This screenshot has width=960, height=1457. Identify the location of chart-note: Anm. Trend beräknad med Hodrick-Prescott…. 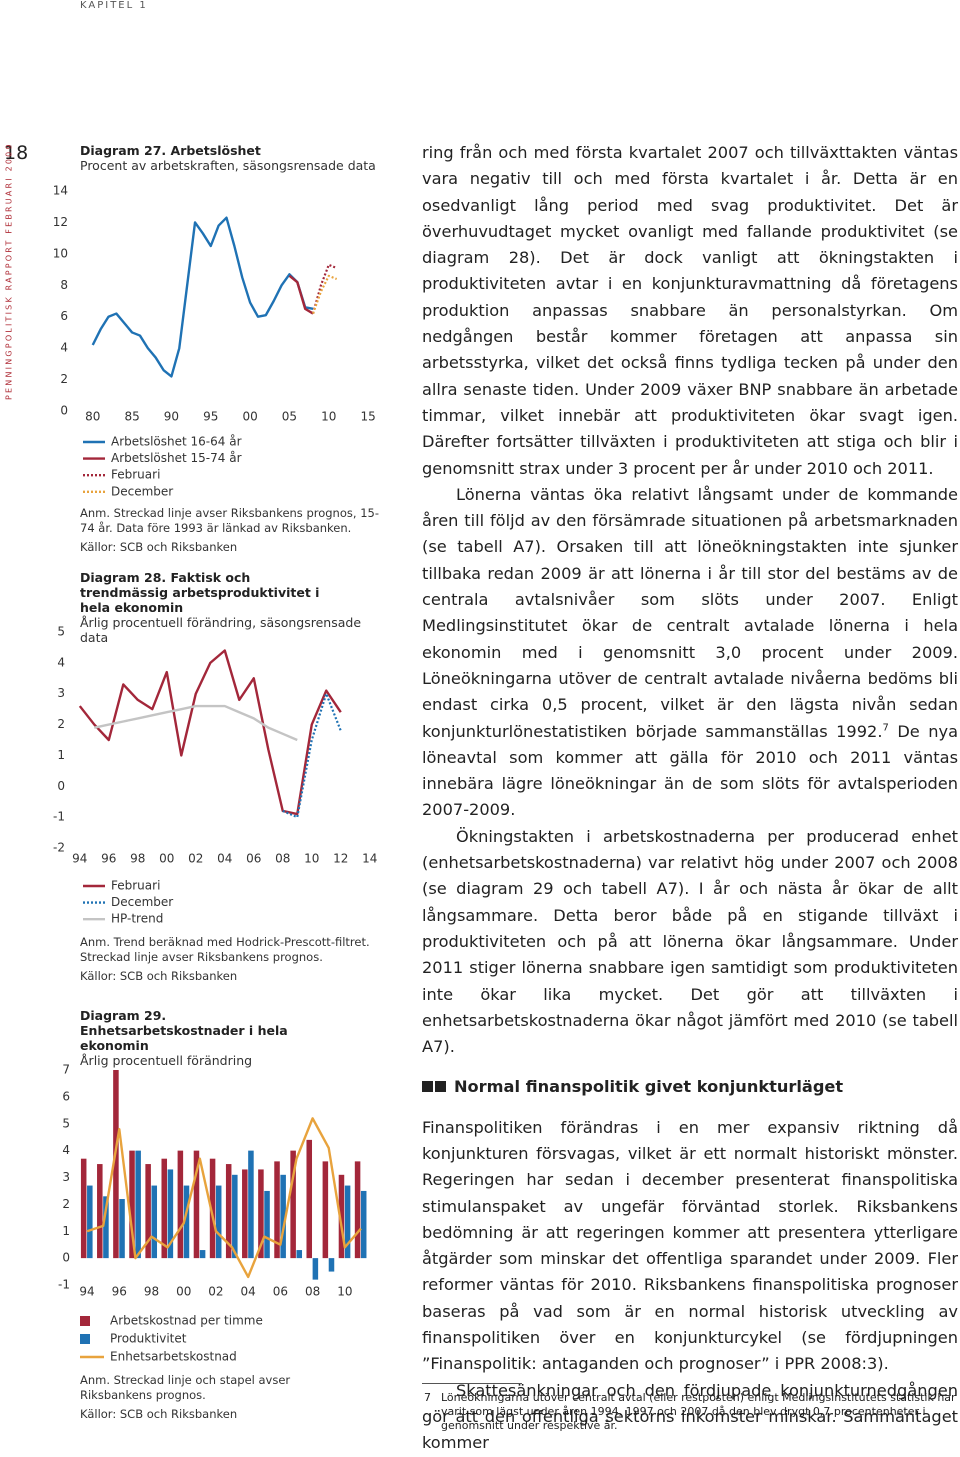
(225, 949).